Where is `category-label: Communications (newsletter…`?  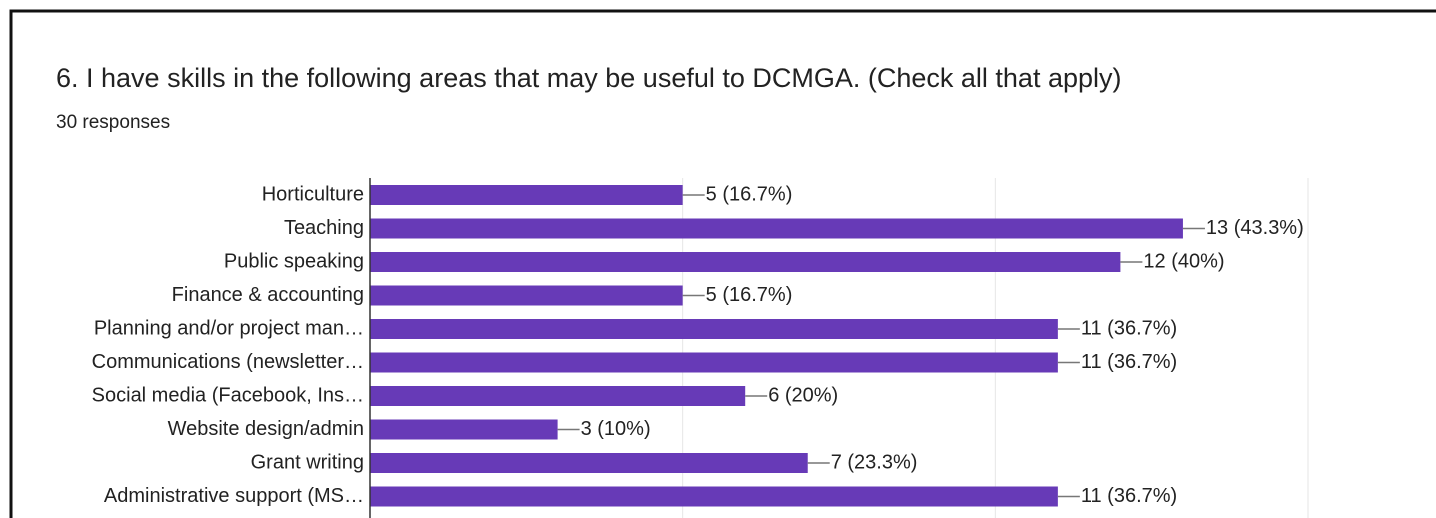 category-label: Communications (newsletter… is located at coordinates (228, 362).